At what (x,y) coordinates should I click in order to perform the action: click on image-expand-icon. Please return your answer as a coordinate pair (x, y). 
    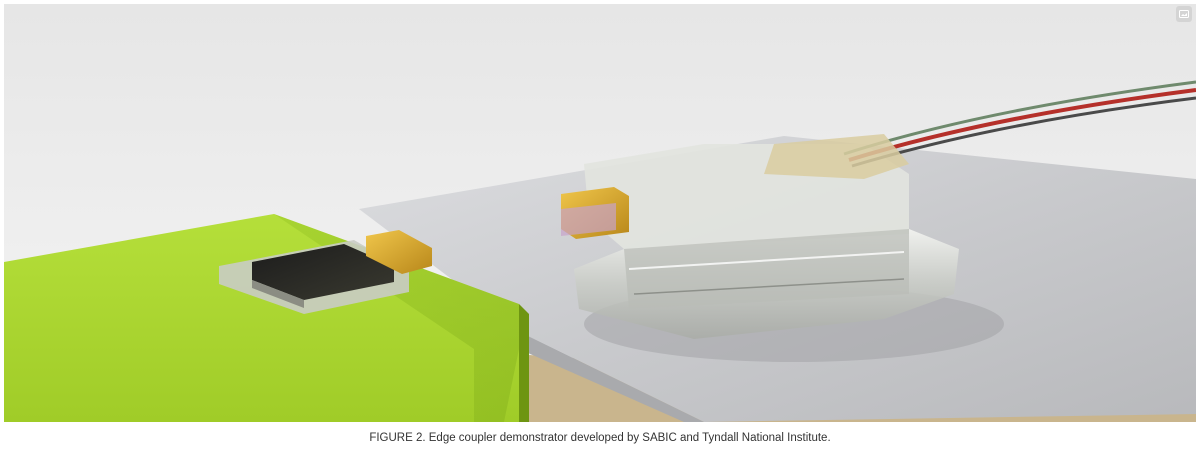
    Looking at the image, I should click on (1184, 14).